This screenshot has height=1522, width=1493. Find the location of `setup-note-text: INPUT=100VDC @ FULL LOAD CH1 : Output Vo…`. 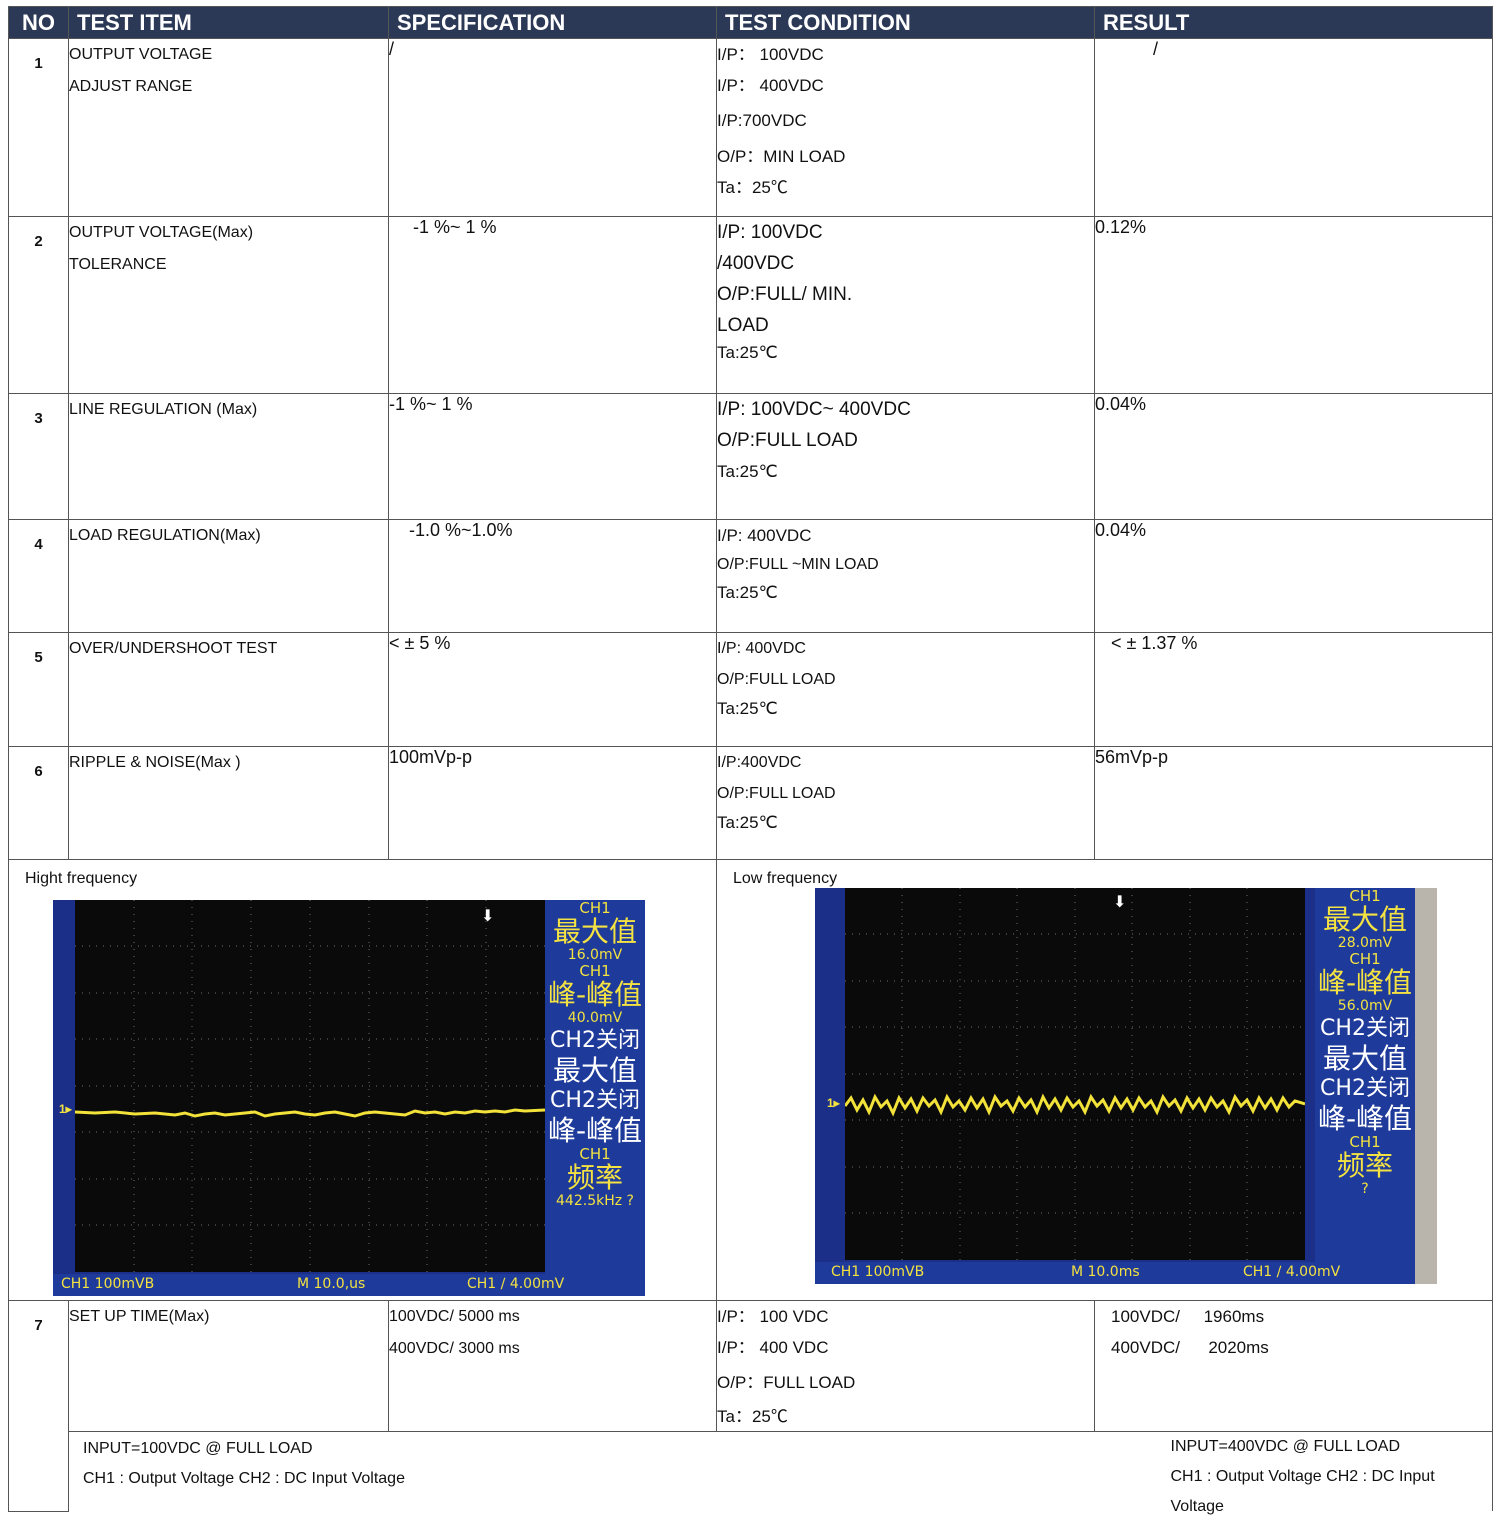

setup-note-text: INPUT=100VDC @ FULL LOAD CH1 : Output Vo… is located at coordinates (244, 1464).